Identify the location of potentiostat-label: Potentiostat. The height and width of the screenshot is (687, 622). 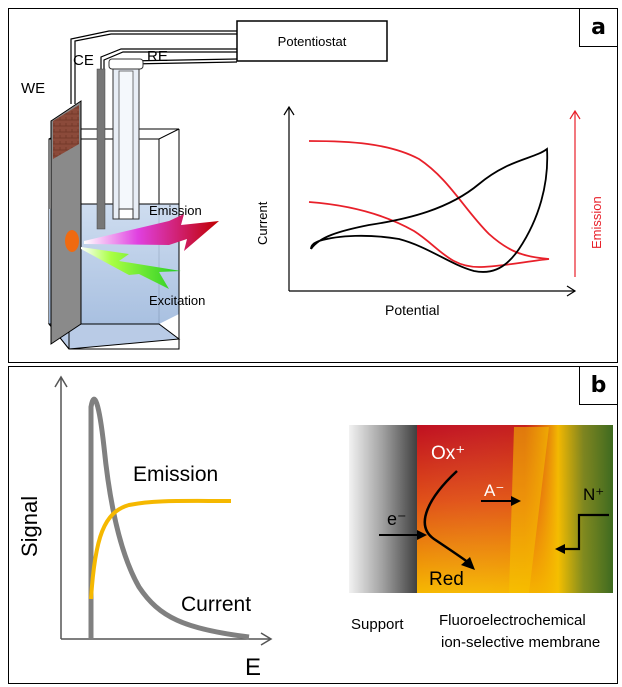
(312, 41).